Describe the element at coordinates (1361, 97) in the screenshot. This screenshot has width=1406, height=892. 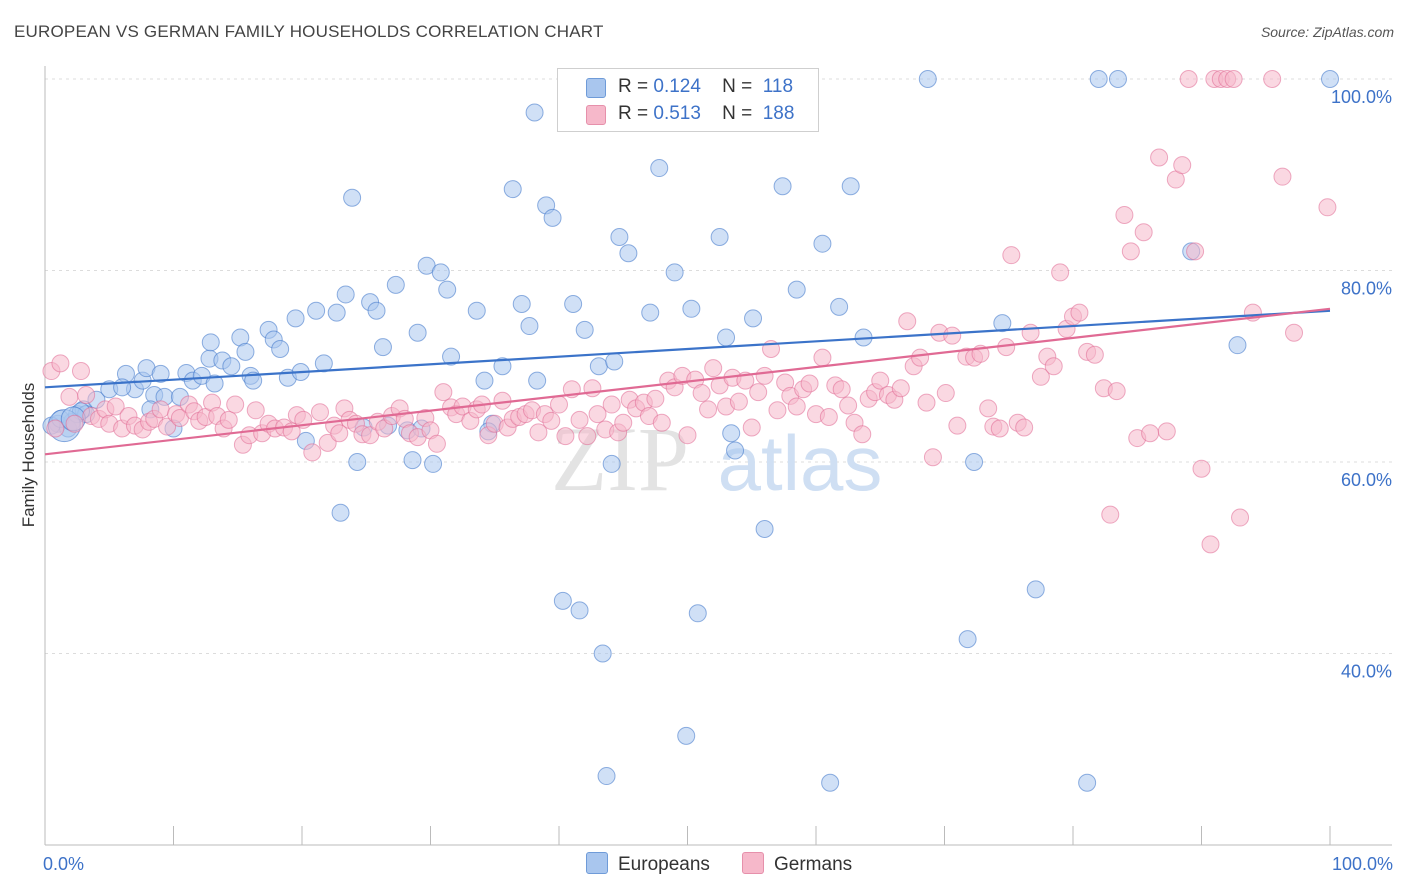
I see `y-tick-label: 100.0%` at that location.